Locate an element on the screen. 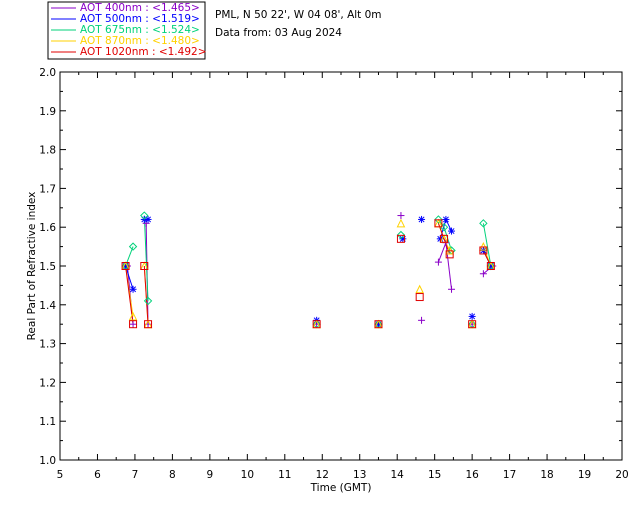 The height and width of the screenshot is (512, 640). legend-label: AOT 675nm : <1.524> is located at coordinates (140, 30).